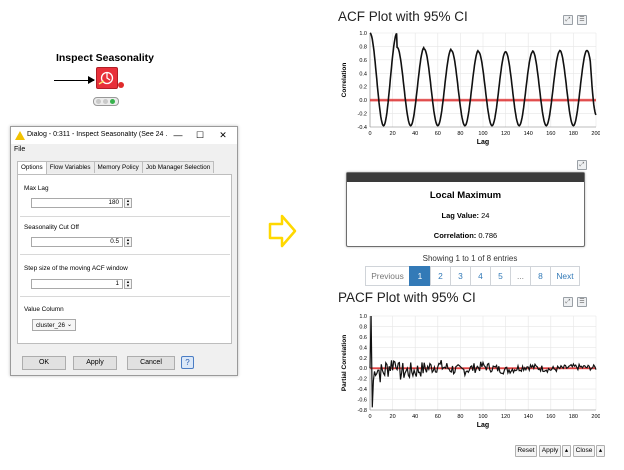  Describe the element at coordinates (460, 276) in the screenshot. I see `pagination-page-3: 3` at that location.